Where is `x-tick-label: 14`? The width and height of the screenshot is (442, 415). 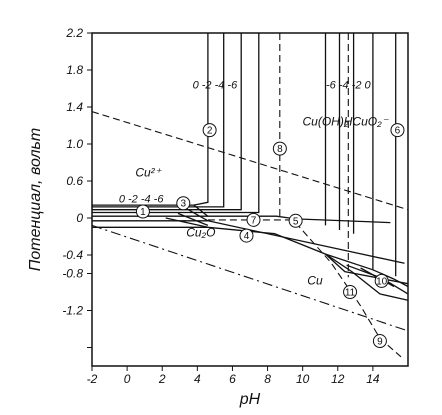 x-tick-label: 14 is located at coordinates (373, 379).